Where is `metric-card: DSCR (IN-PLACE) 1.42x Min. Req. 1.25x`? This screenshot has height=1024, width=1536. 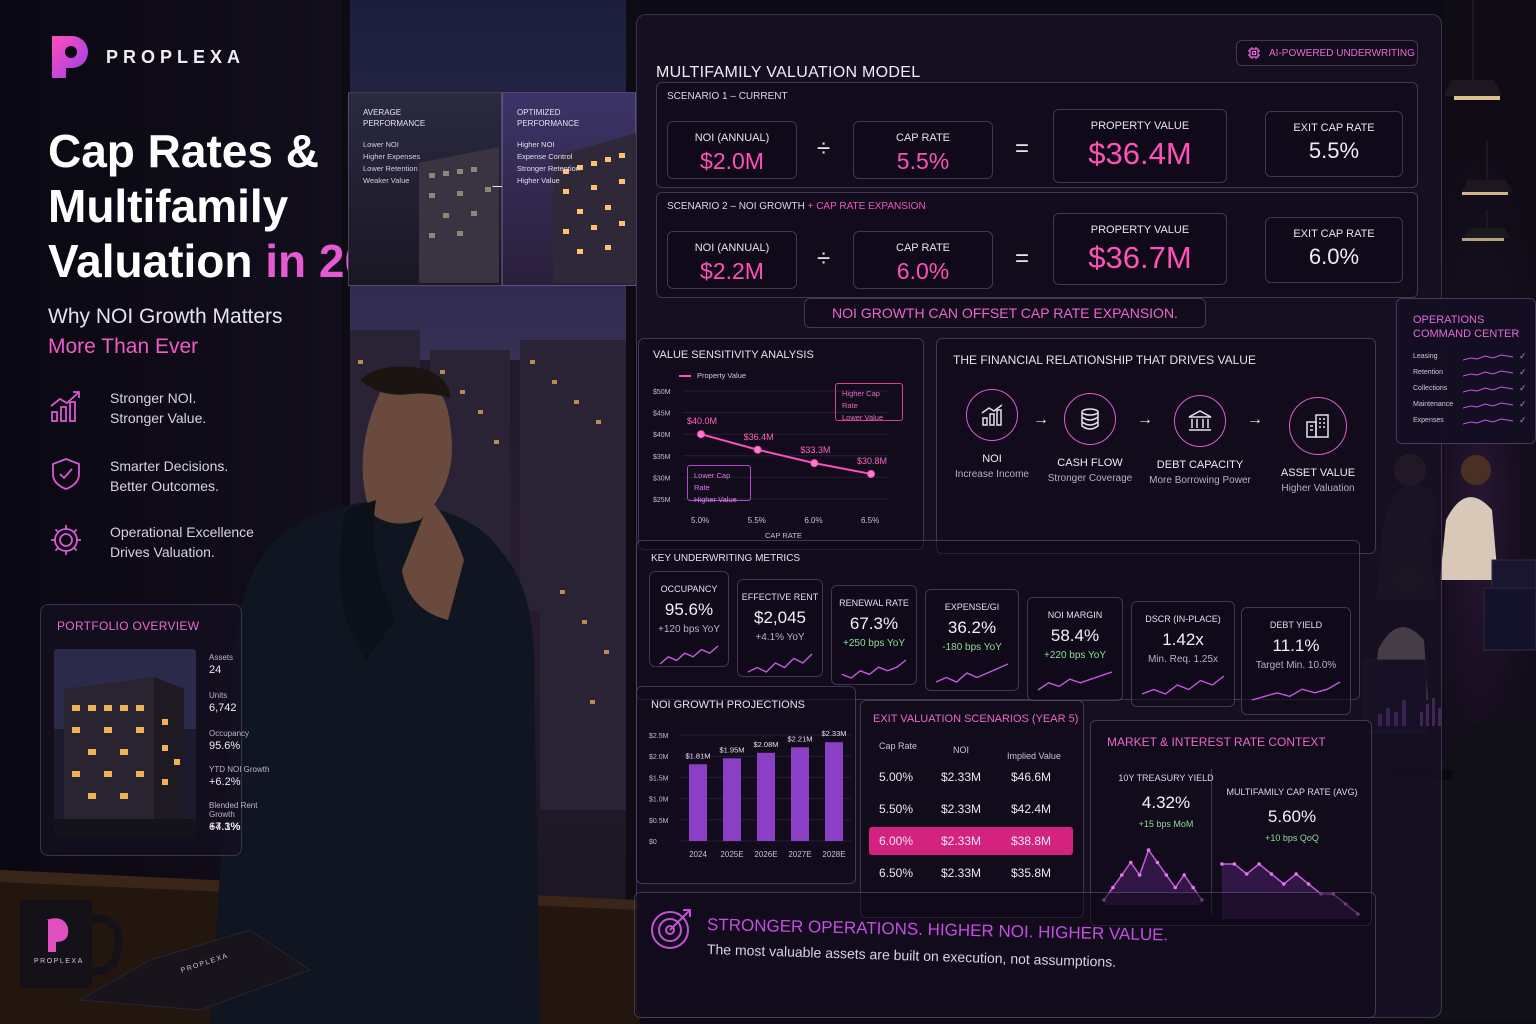
metric-card: DSCR (IN-PLACE) 1.42x Min. Req. 1.25x is located at coordinates (1183, 654).